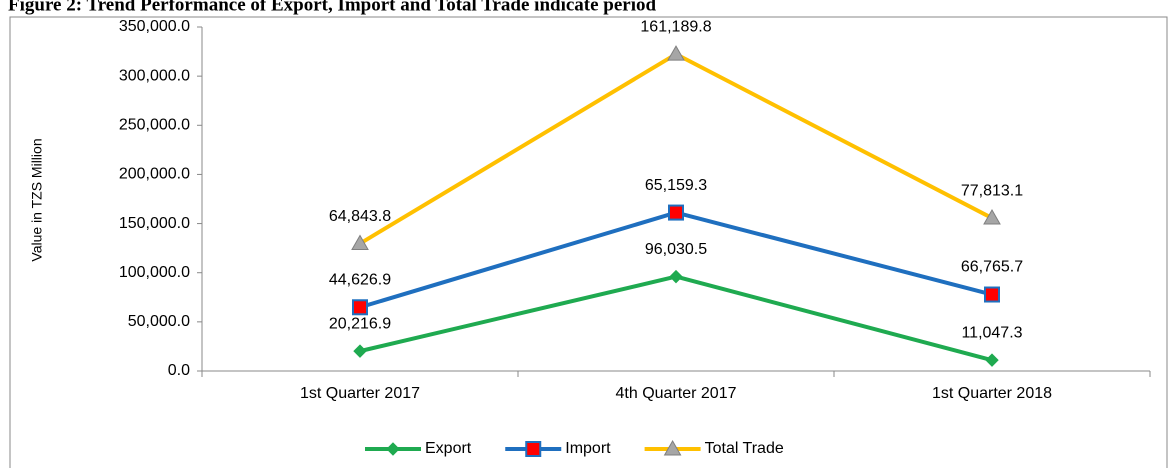 This screenshot has height=468, width=1168. I want to click on data-label: 44,626.9, so click(360, 279).